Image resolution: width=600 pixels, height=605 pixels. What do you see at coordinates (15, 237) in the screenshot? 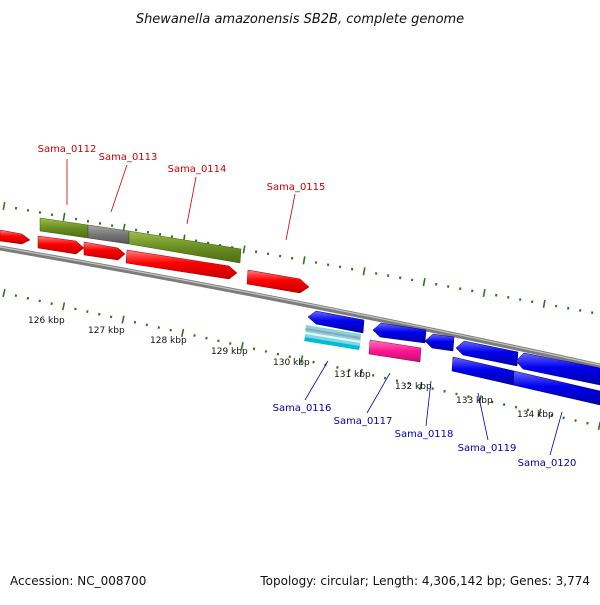
I see `cds-forward-feature` at bounding box center [15, 237].